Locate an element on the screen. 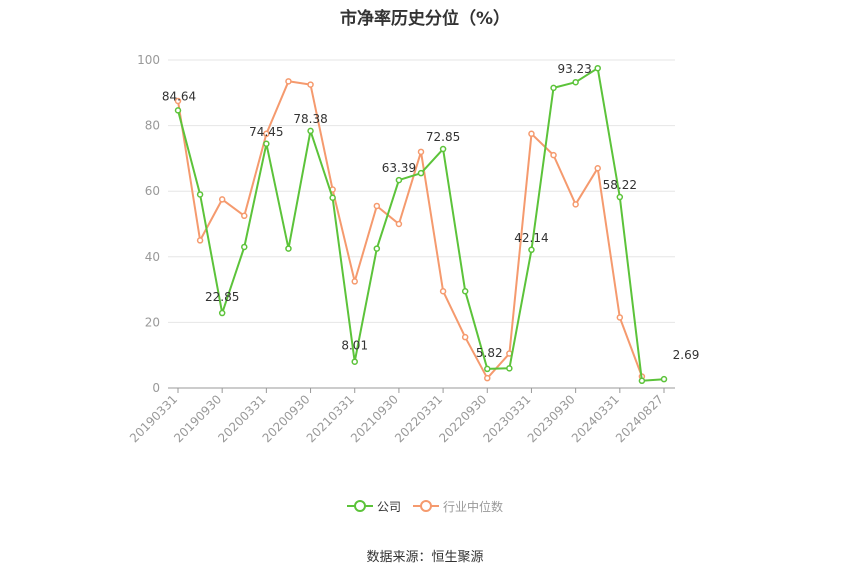  data-label: 2.69 is located at coordinates (686, 355).